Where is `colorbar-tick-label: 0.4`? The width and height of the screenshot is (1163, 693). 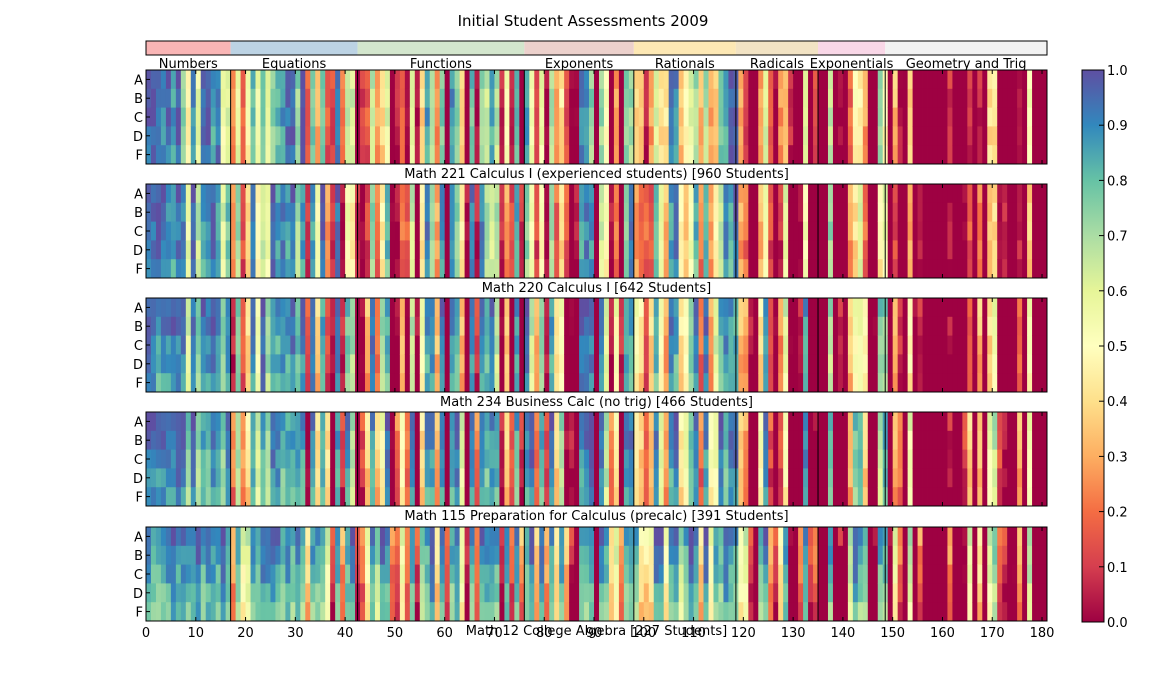 colorbar-tick-label: 0.4 is located at coordinates (1117, 402).